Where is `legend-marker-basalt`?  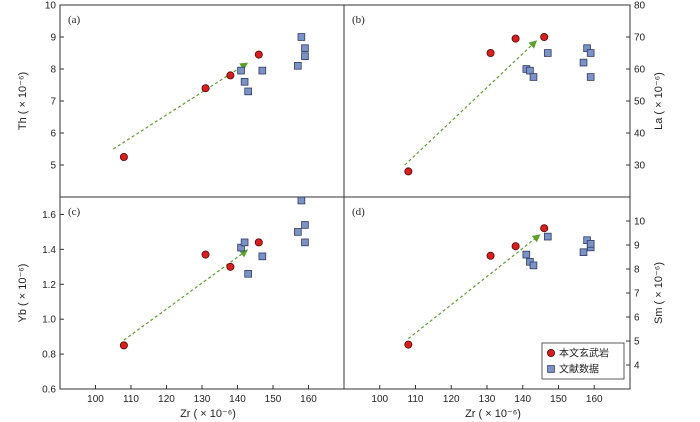
legend-marker-basalt is located at coordinates (551, 352).